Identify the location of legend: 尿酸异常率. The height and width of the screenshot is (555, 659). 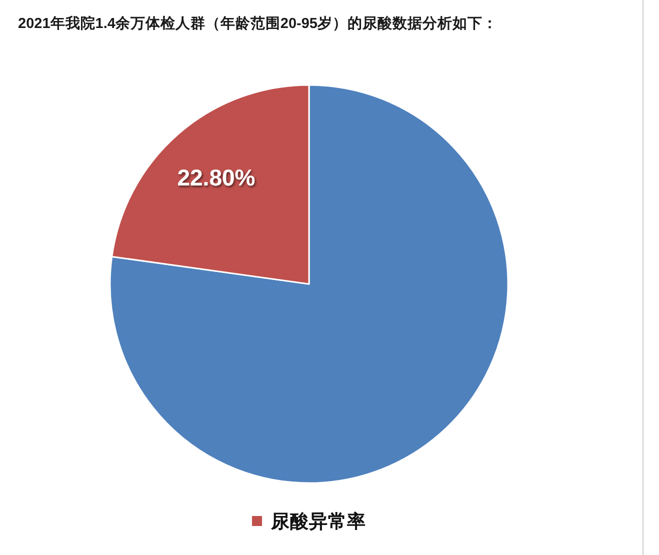
(309, 521).